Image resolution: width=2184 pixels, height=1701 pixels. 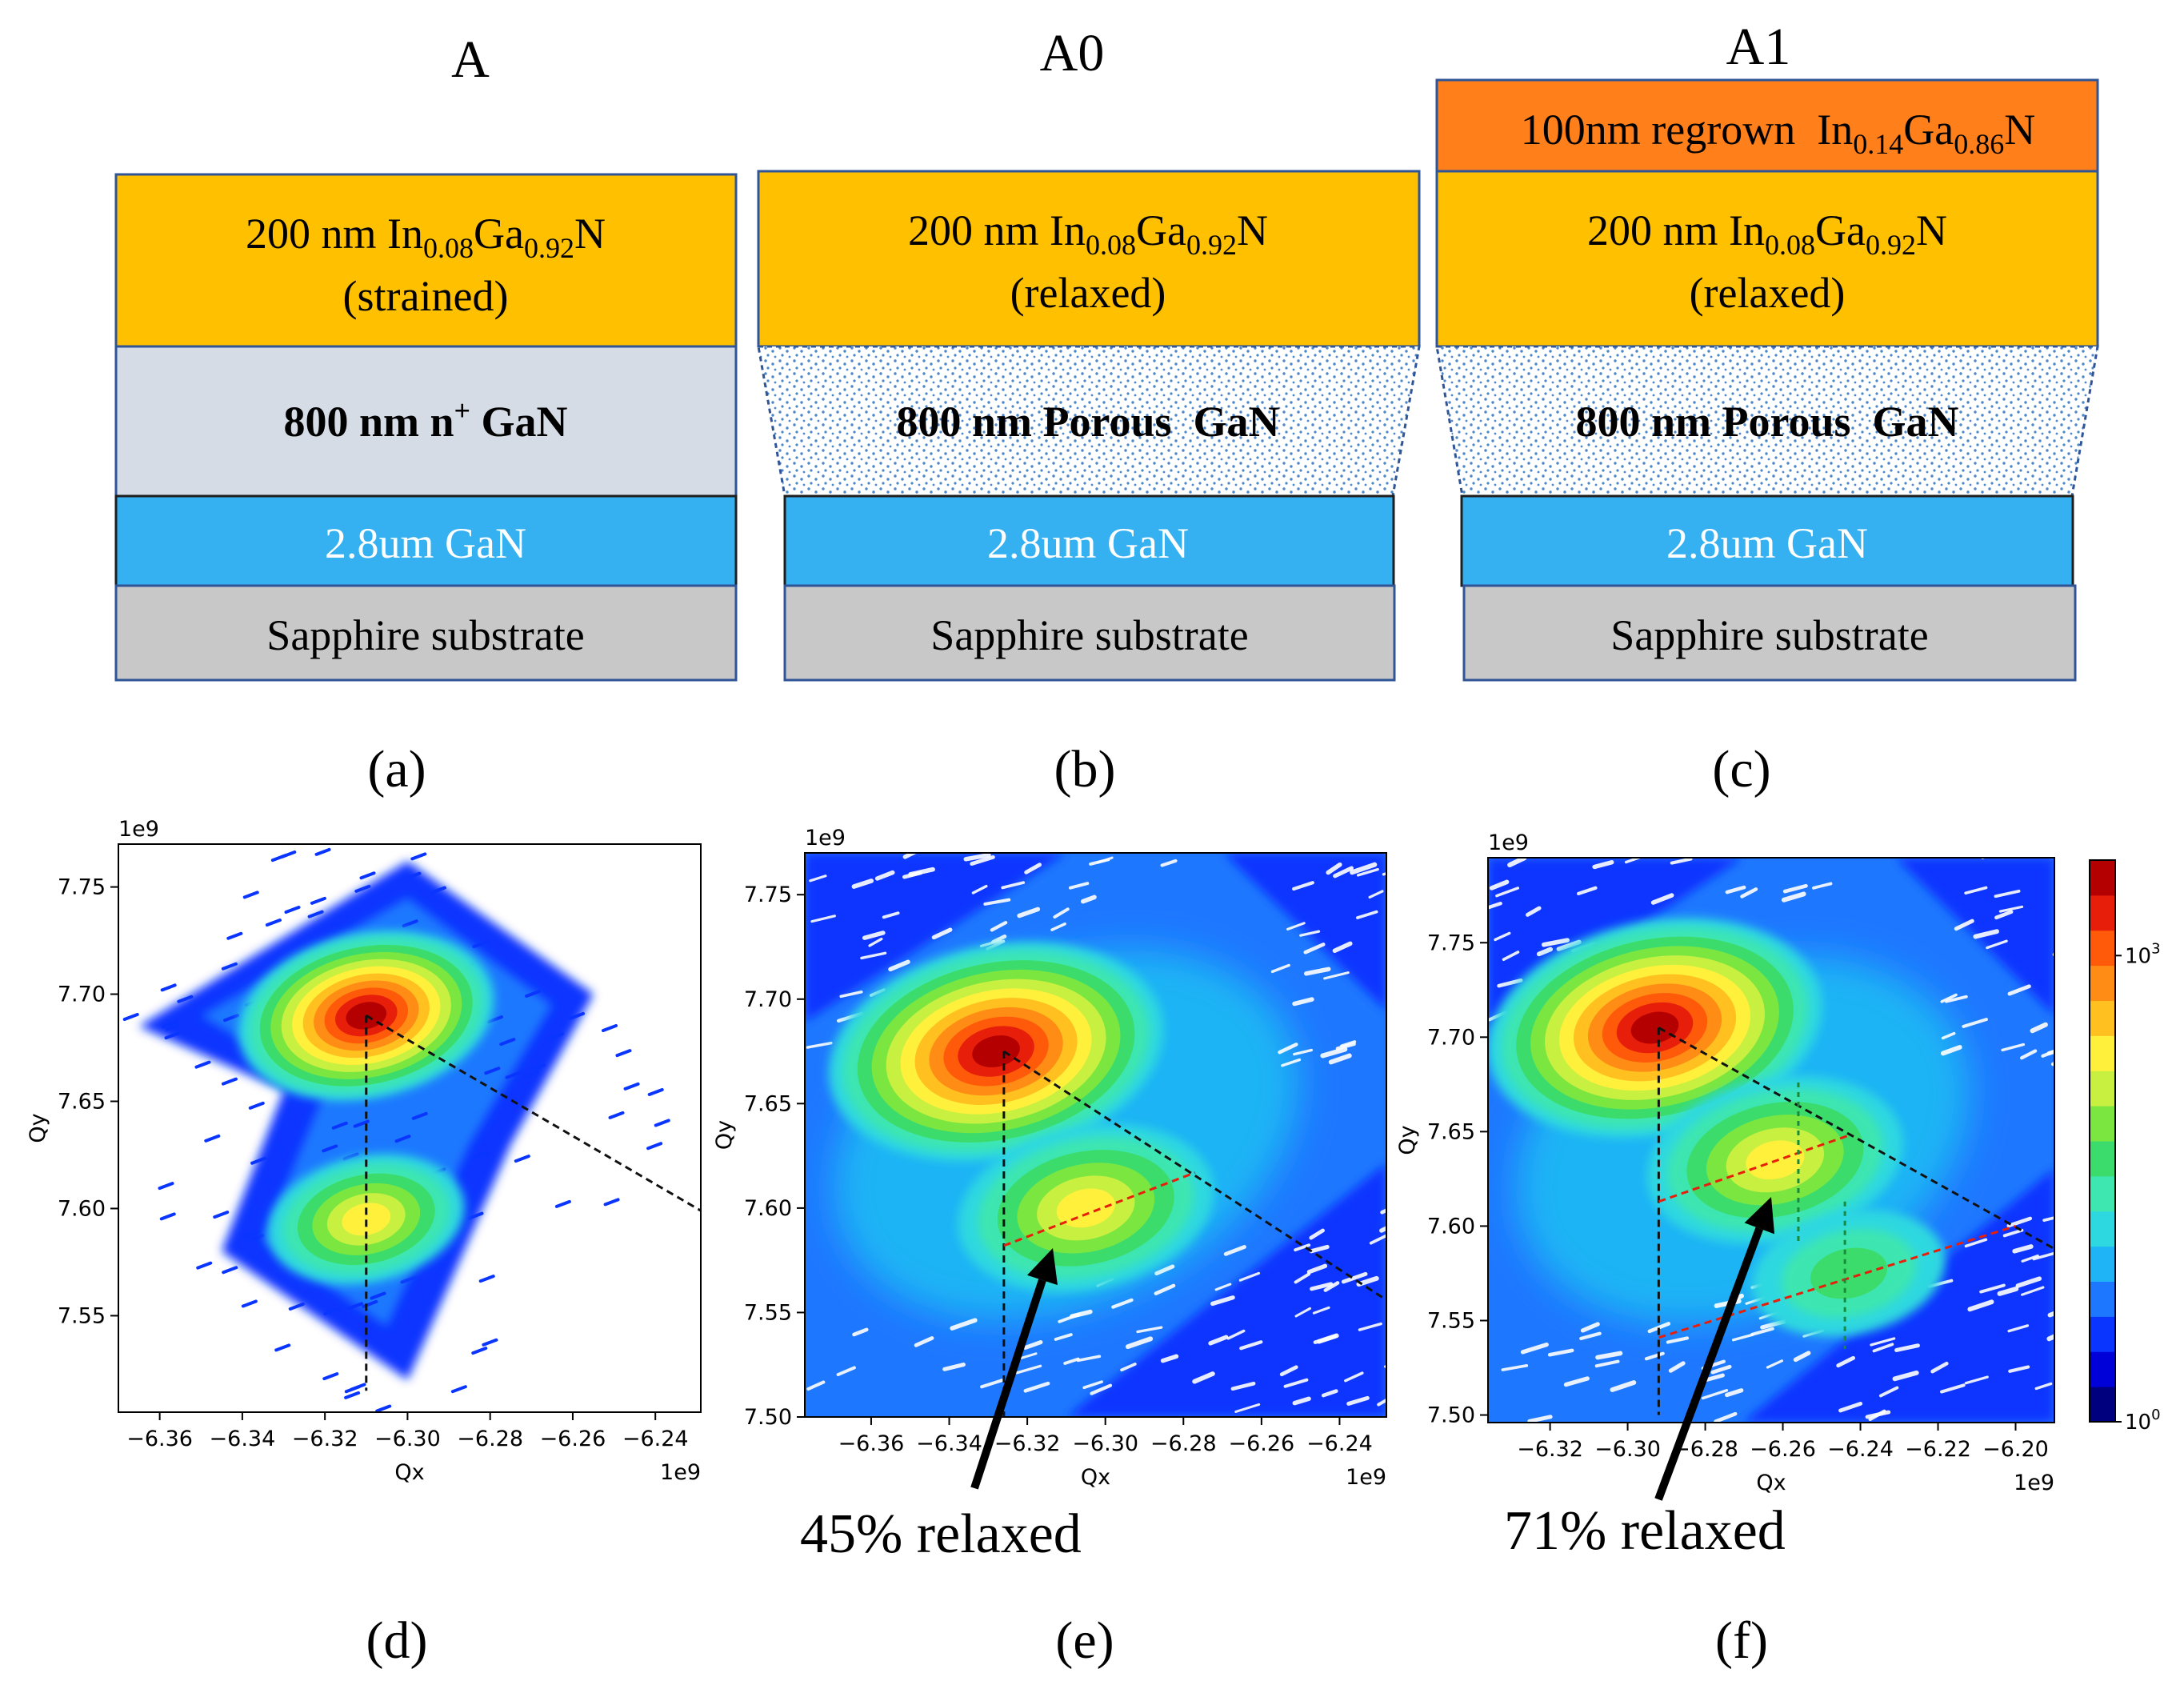 I want to click on regrown-sub2: 0.86, so click(x=1979, y=144).